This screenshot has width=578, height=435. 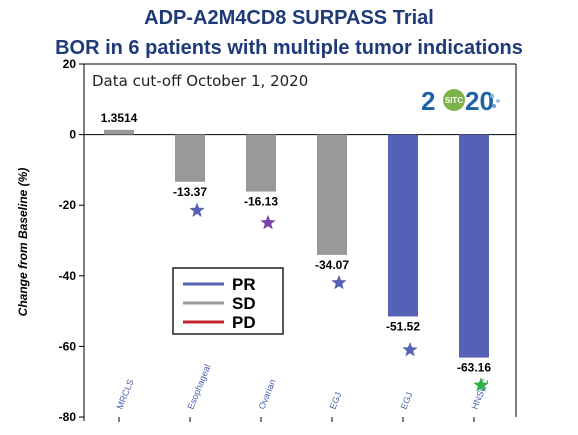 I want to click on y-axis: 20 0 -20 -40 -60 -80, so click(x=71, y=240).